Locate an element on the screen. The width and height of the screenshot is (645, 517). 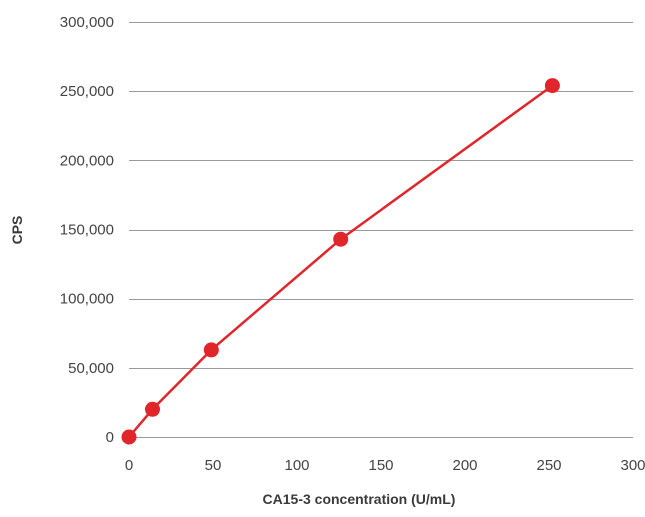
x-tick-label-1: 50 is located at coordinates (213, 465).